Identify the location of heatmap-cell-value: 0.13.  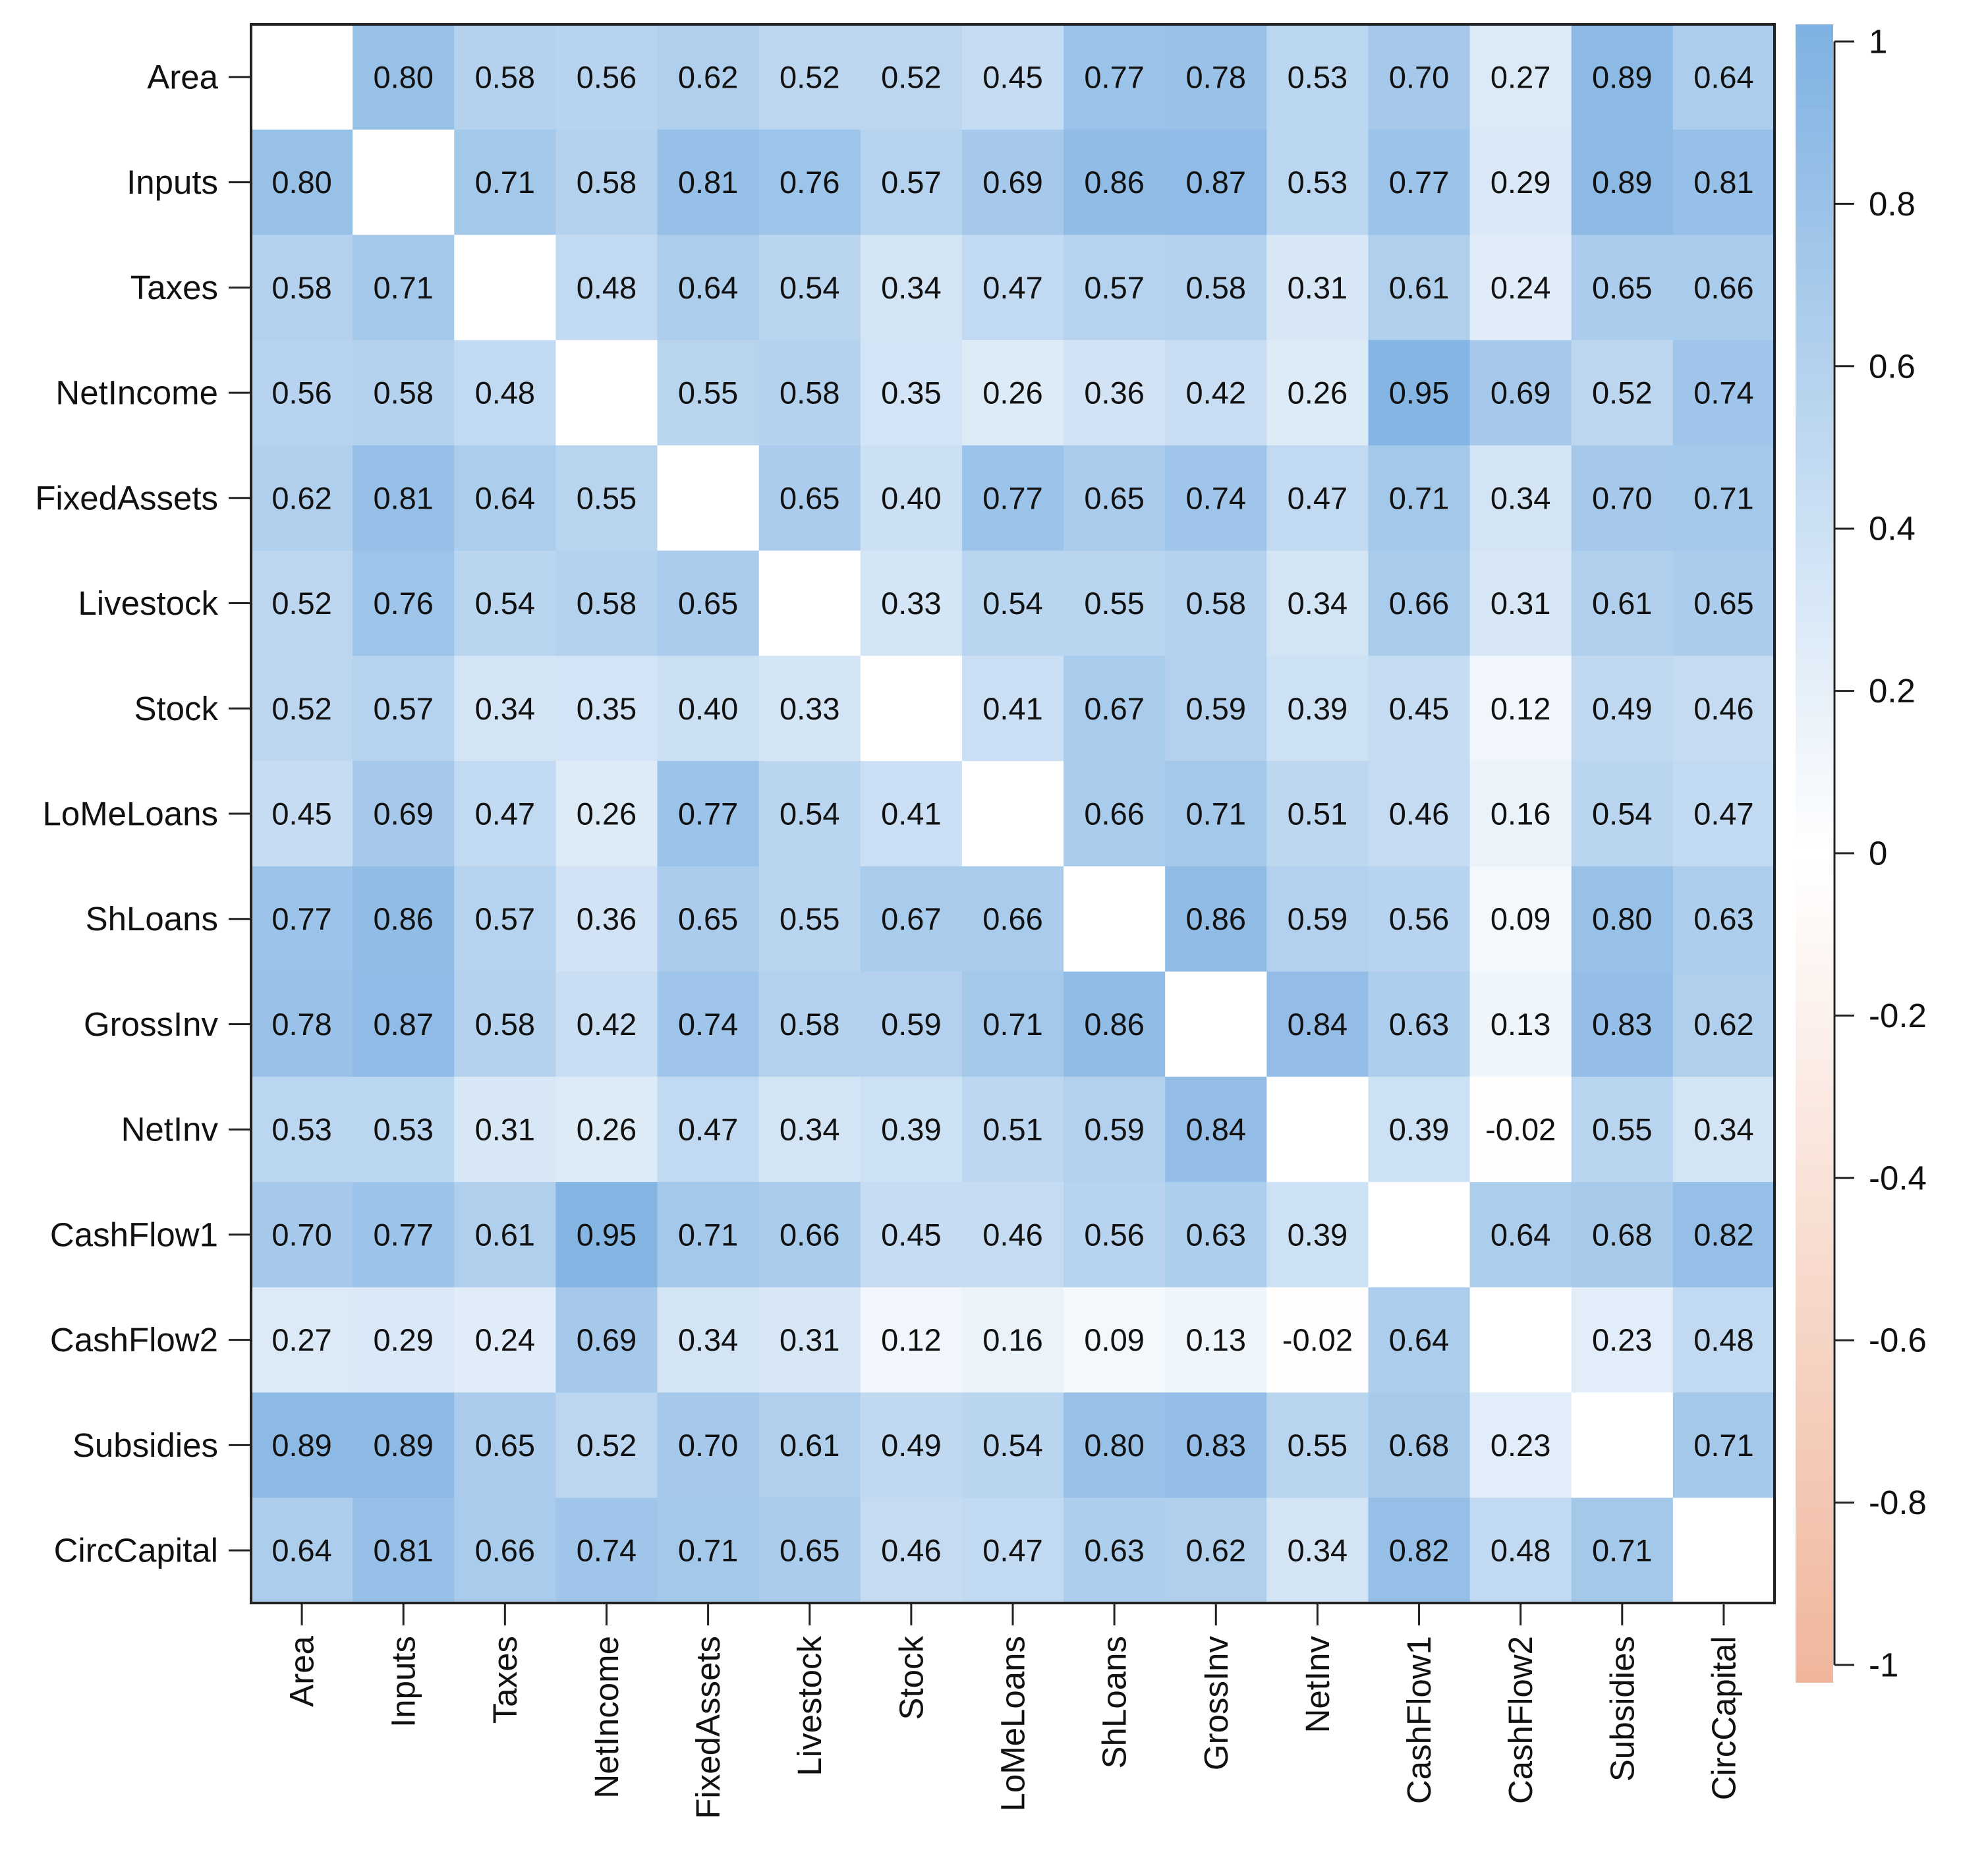
(1216, 1339).